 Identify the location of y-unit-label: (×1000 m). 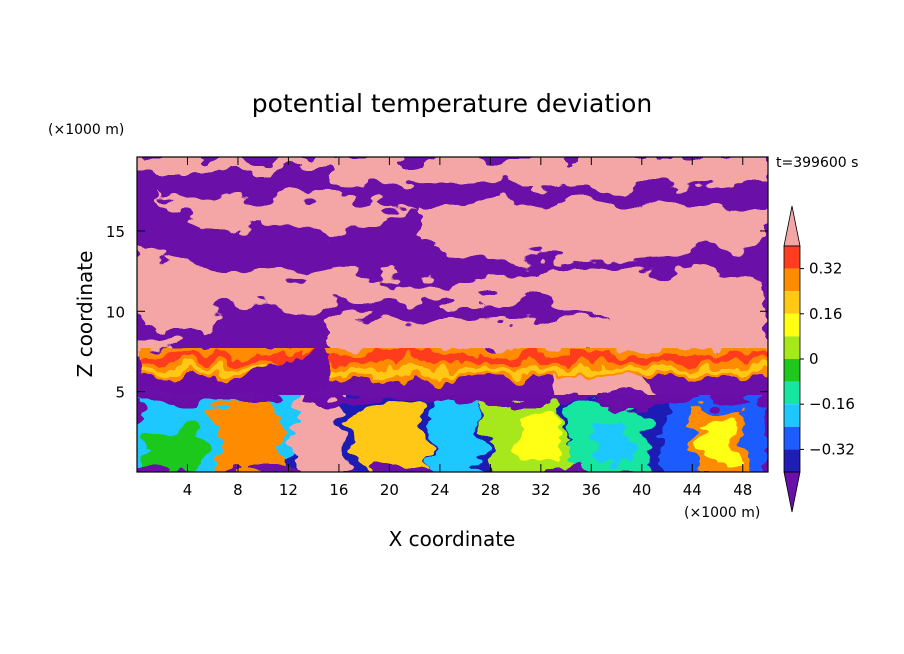
(86, 130).